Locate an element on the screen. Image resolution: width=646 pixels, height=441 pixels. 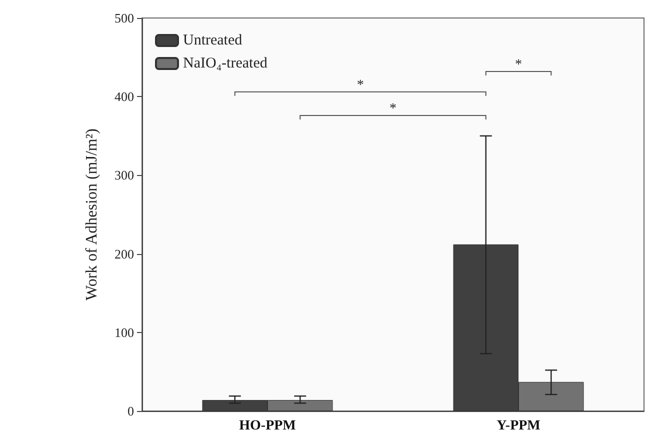
y-tick-label: 300 is located at coordinates (124, 175).